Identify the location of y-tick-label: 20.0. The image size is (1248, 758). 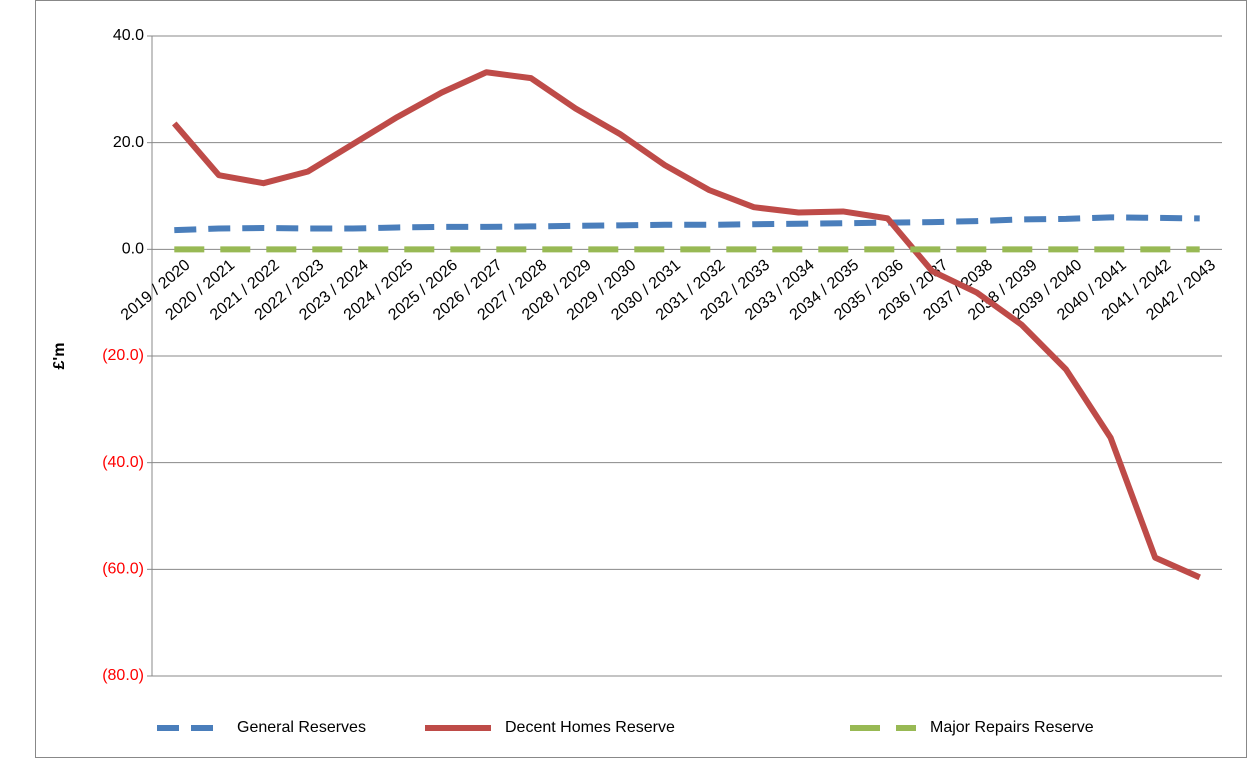
(128, 142).